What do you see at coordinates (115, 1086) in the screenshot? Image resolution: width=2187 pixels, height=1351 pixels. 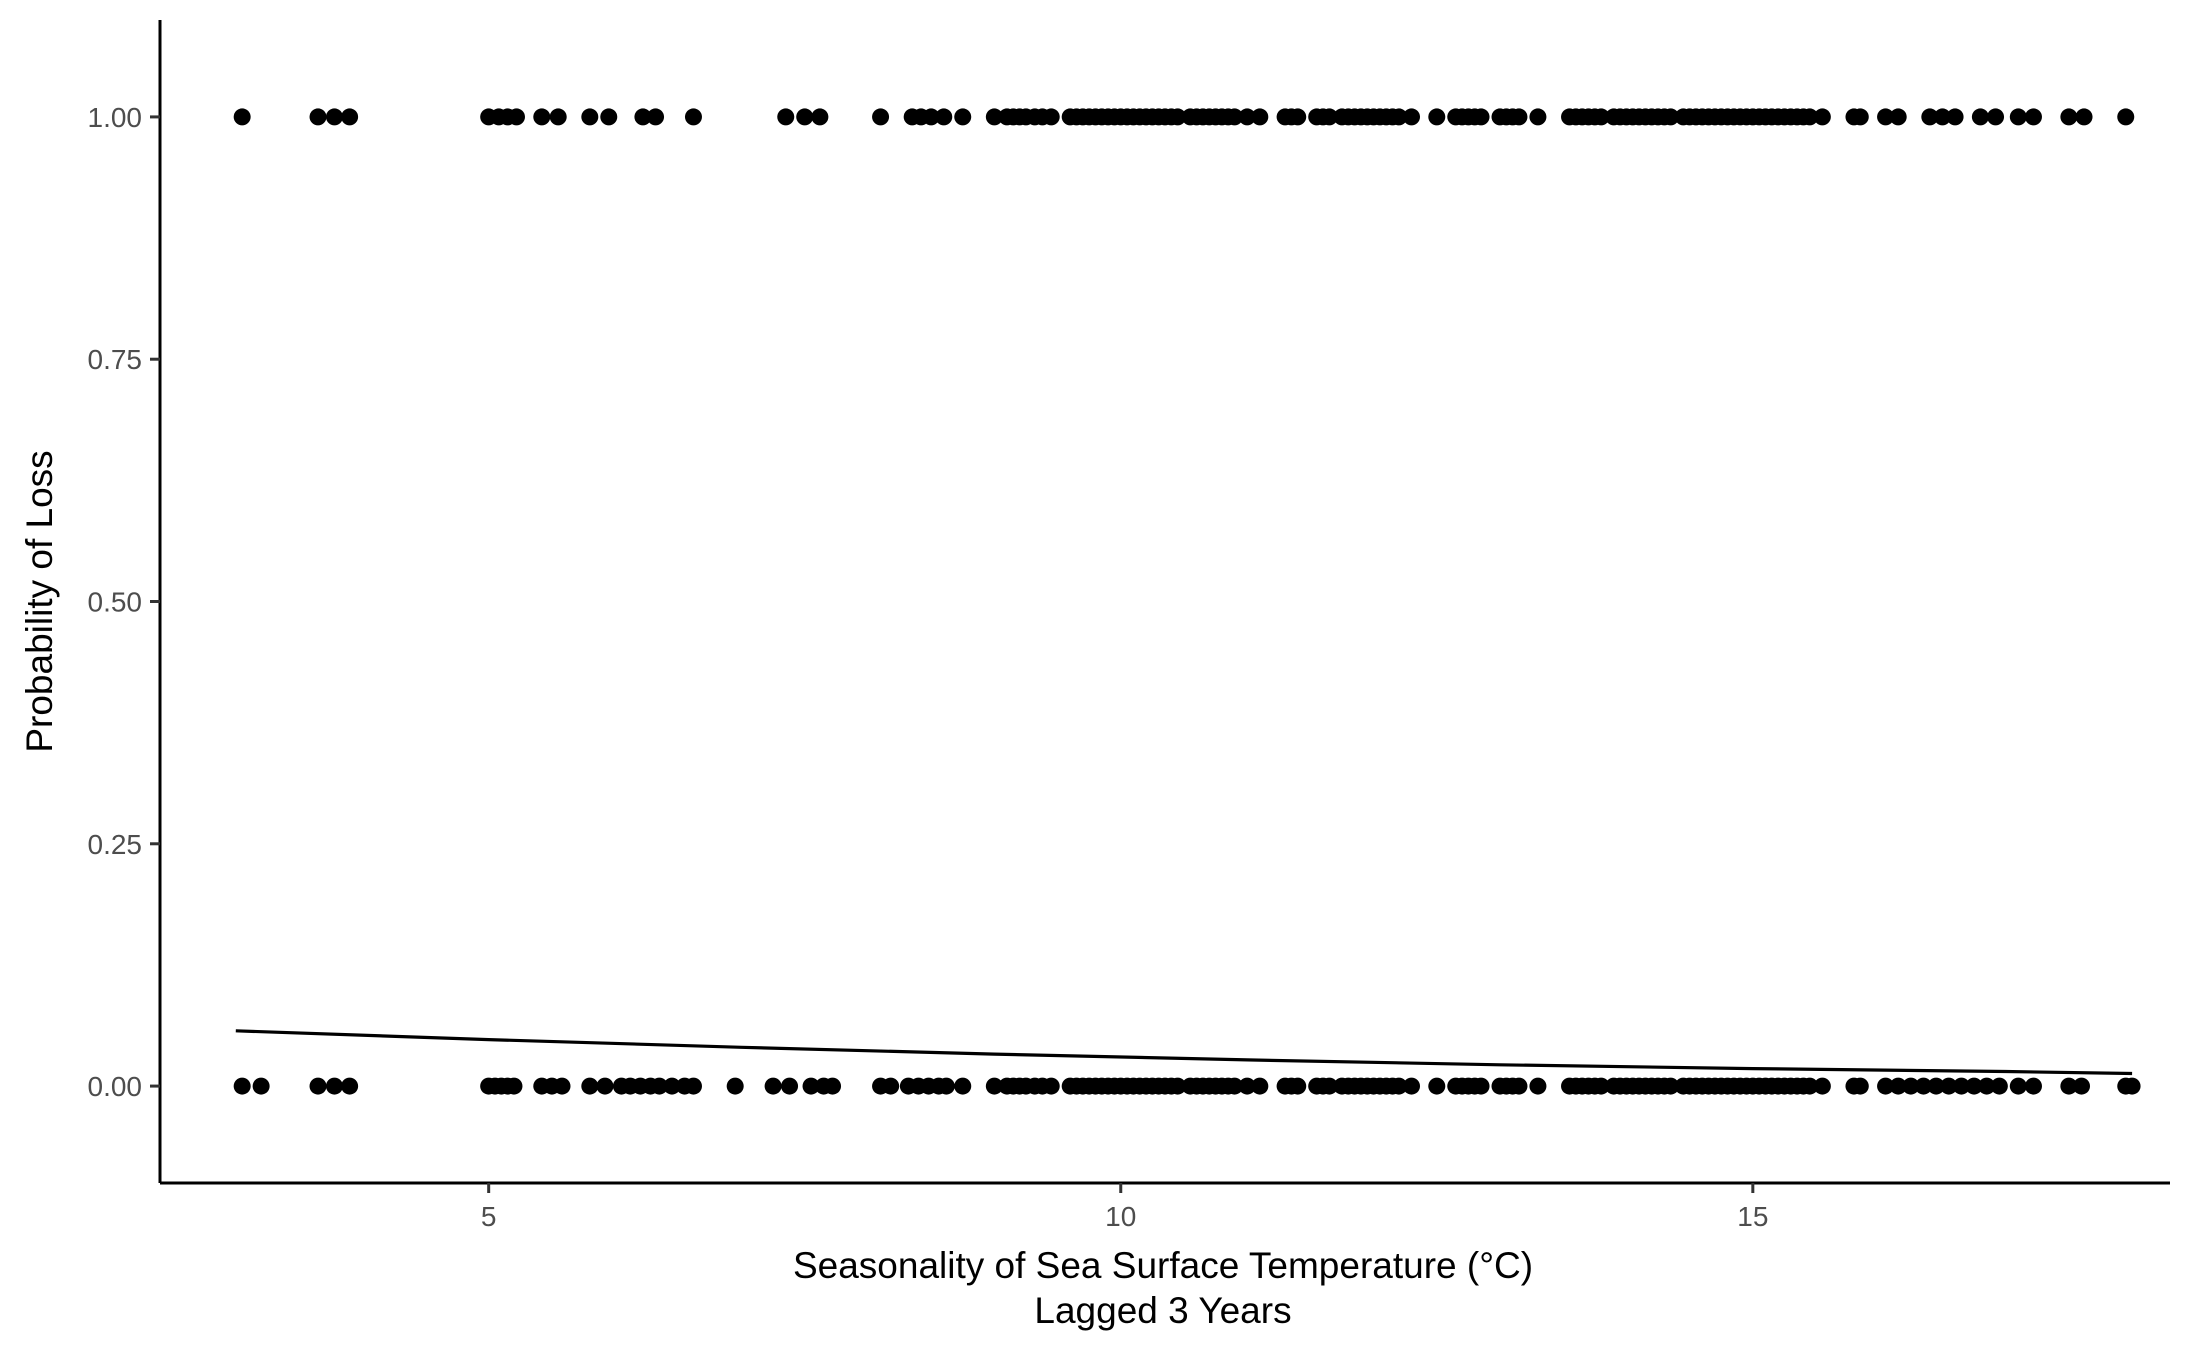 I see `y-tick-label: 0.00` at bounding box center [115, 1086].